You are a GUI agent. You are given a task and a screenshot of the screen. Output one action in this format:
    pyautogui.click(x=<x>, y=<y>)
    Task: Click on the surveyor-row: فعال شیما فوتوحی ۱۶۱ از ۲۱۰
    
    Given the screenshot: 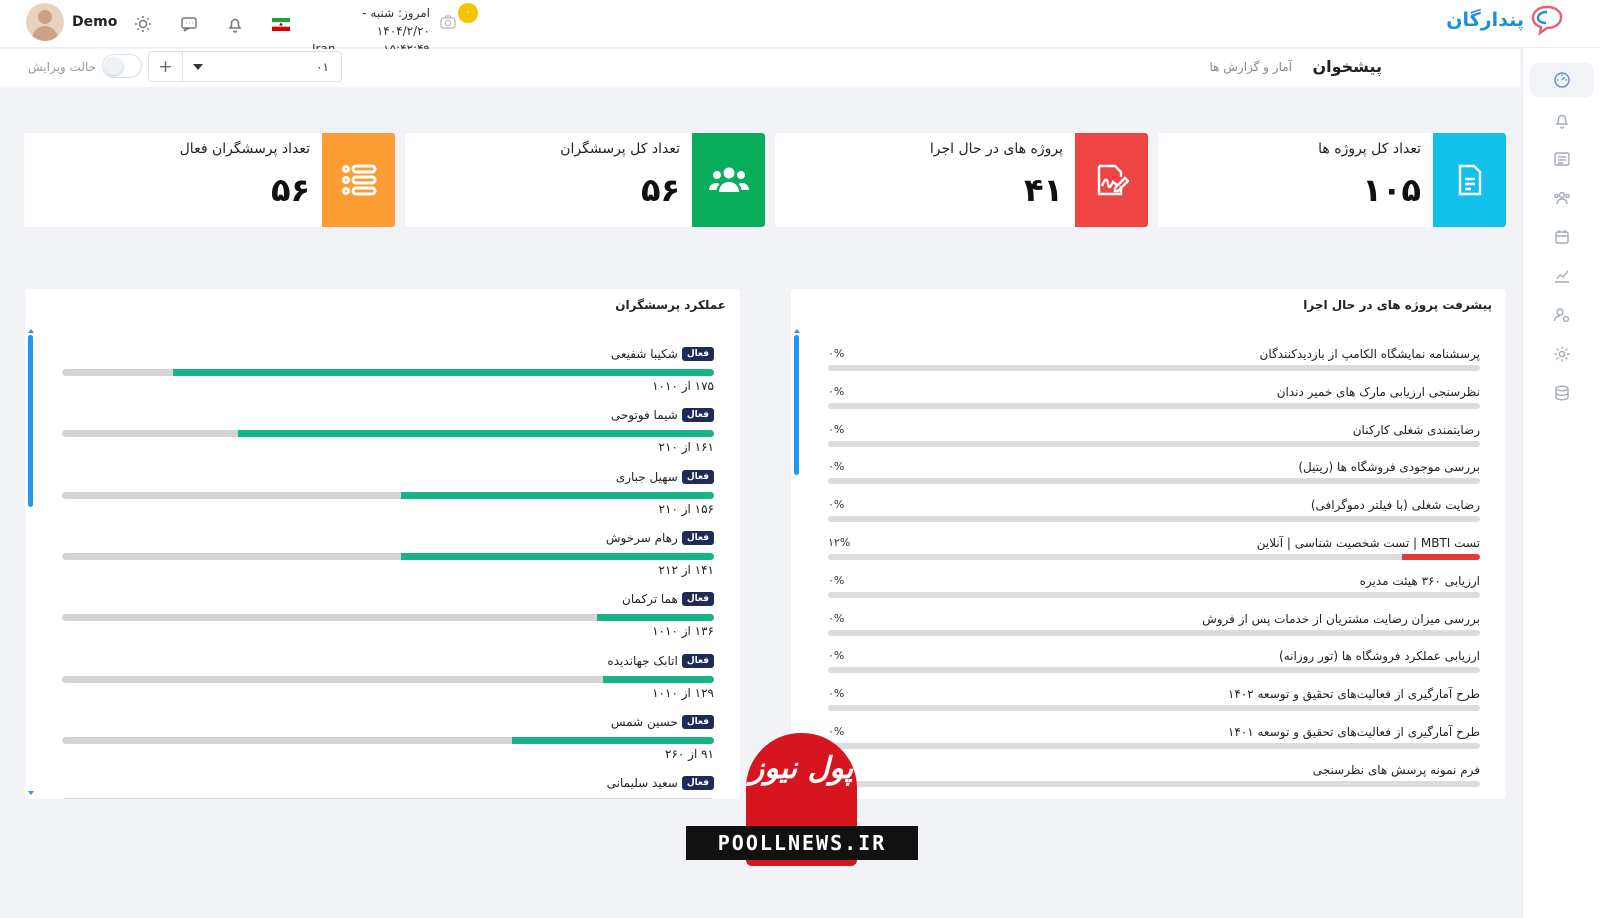 What is the action you would take?
    pyautogui.click(x=388, y=439)
    